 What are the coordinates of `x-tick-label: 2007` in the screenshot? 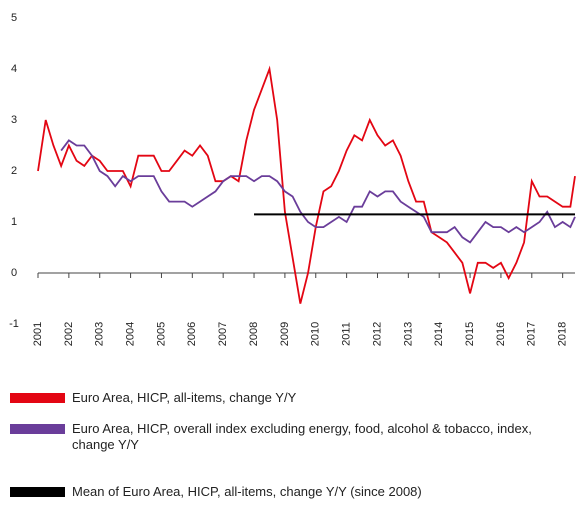 It's located at (223, 334).